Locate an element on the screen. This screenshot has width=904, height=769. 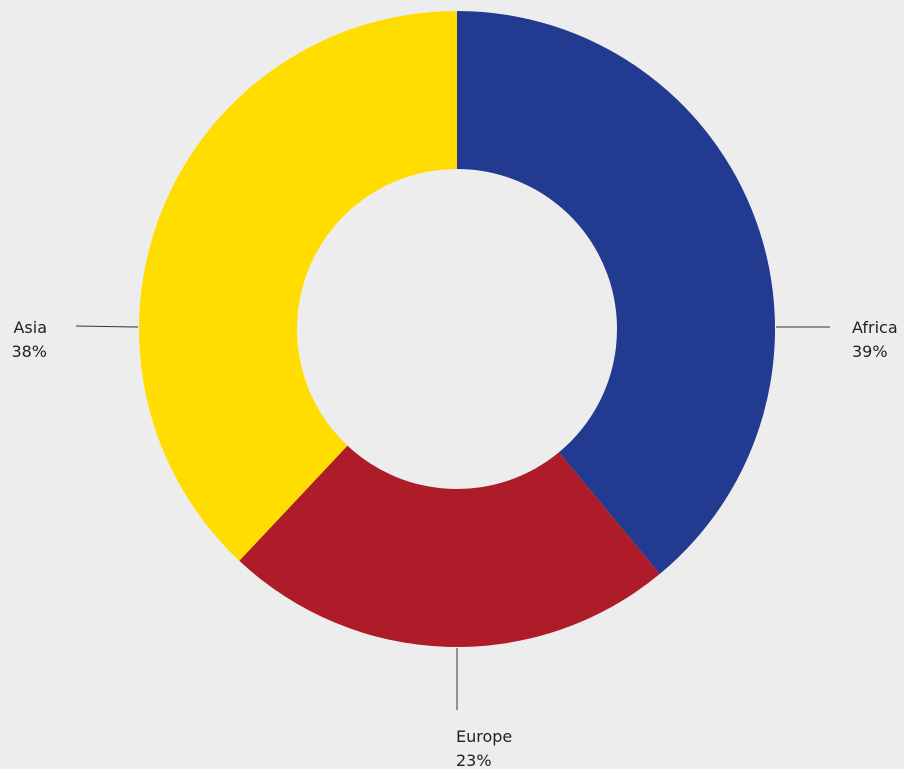
slice-europe is located at coordinates (449, 546).